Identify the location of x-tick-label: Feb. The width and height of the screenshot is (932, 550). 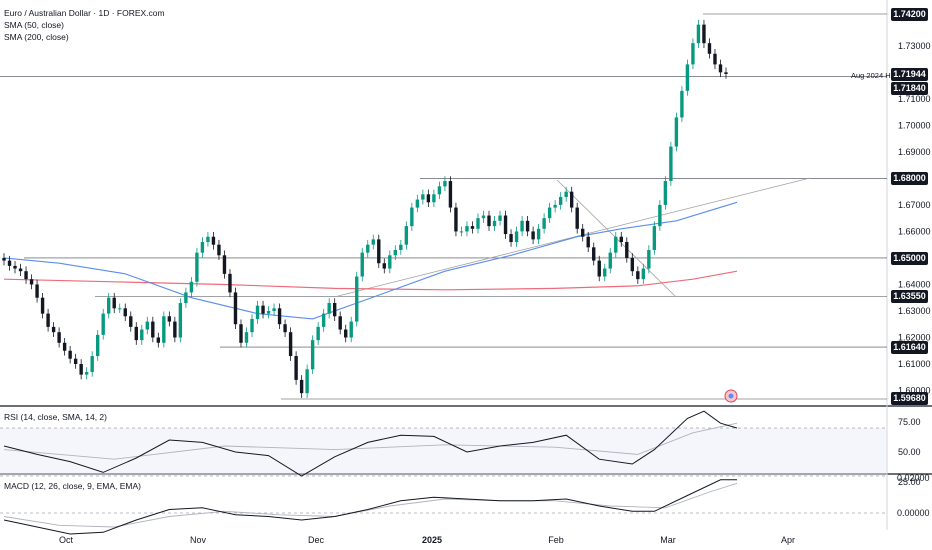
(556, 540).